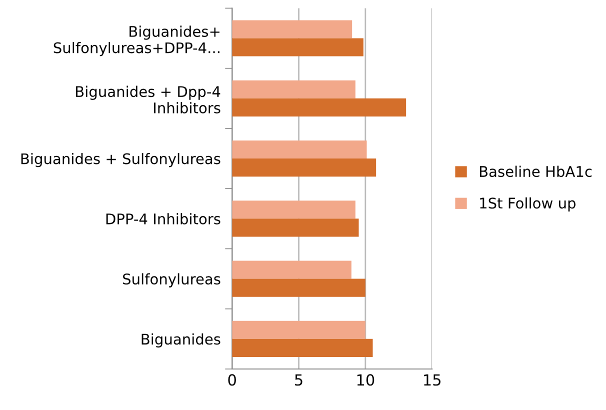 The height and width of the screenshot is (410, 606). I want to click on x-tick-label: 0, so click(232, 380).